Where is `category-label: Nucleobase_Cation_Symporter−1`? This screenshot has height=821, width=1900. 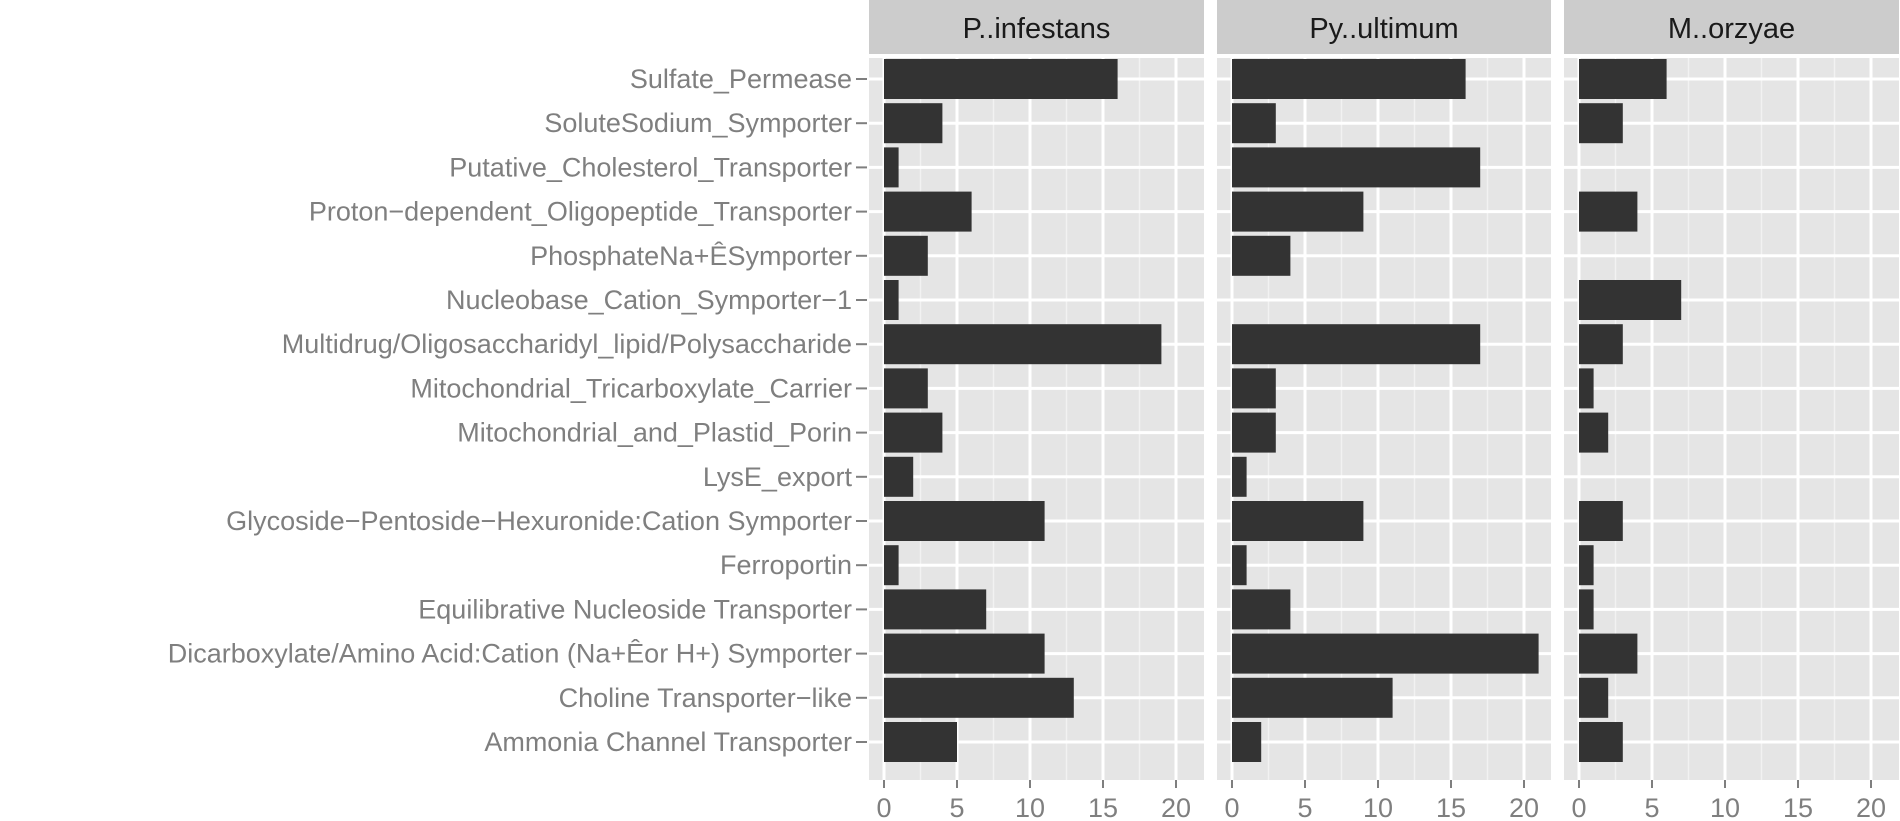
category-label: Nucleobase_Cation_Symporter−1 is located at coordinates (649, 300).